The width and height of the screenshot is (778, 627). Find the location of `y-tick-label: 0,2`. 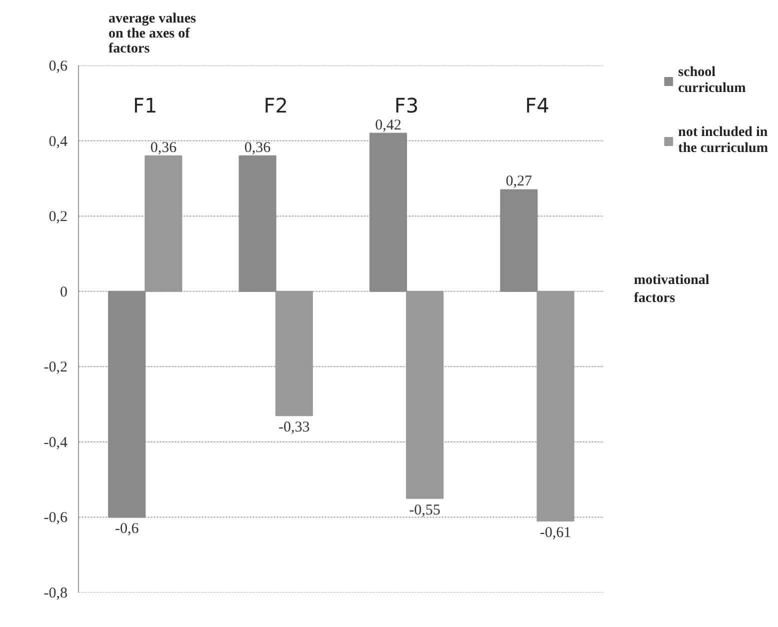

y-tick-label: 0,2 is located at coordinates (58, 217).